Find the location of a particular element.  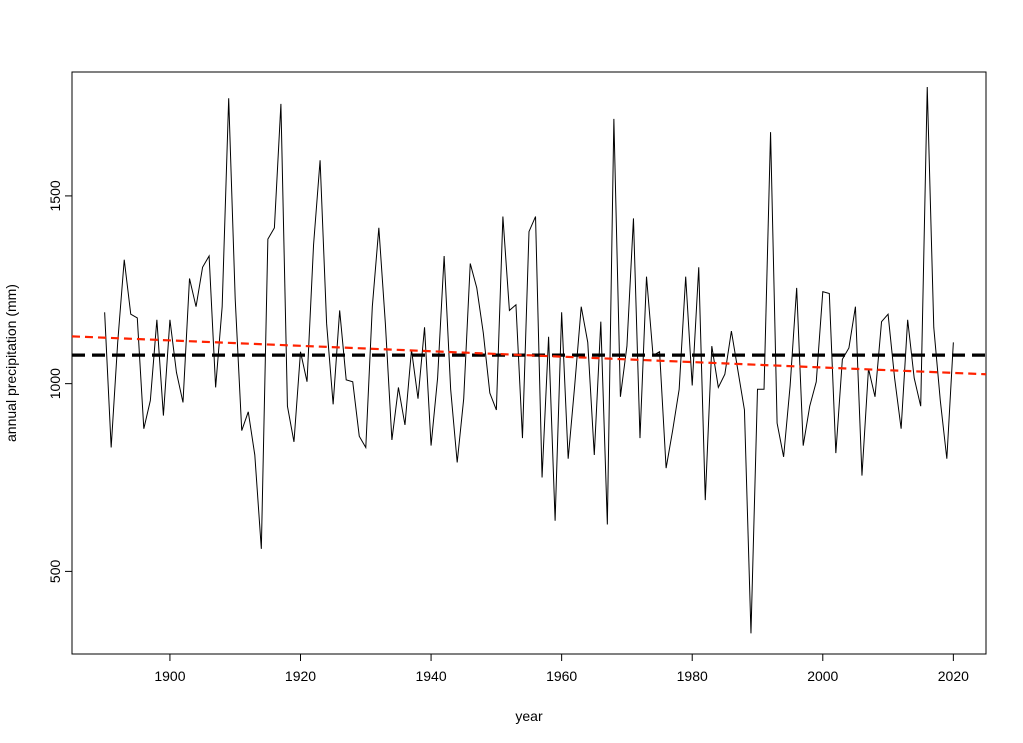

x-tick-label: 1940 is located at coordinates (430, 676).